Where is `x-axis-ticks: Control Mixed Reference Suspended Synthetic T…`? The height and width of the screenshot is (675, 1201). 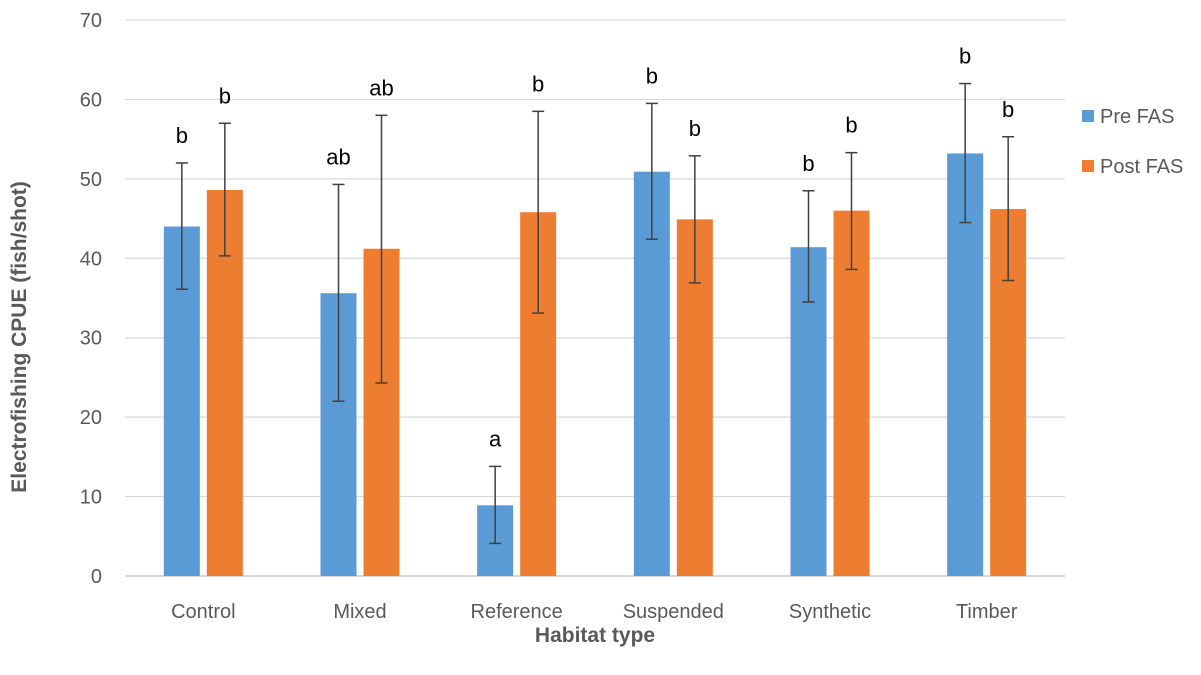 x-axis-ticks: Control Mixed Reference Suspended Synthetic T… is located at coordinates (594, 612).